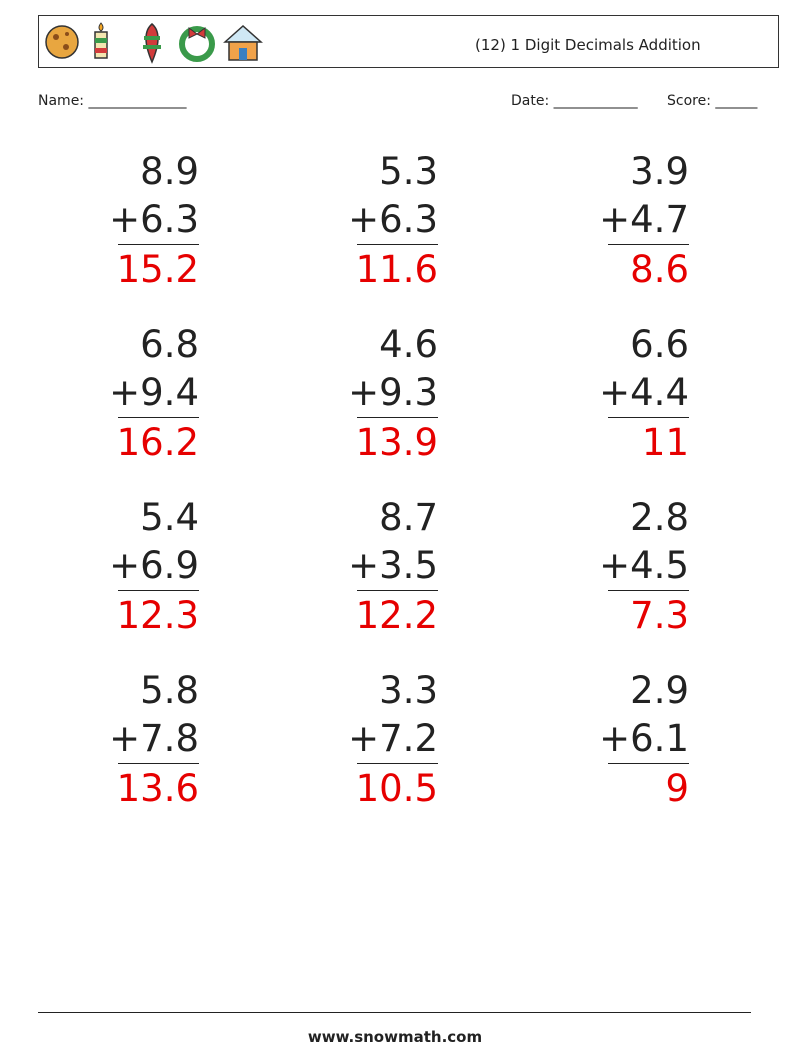 This screenshot has width=794, height=1053. What do you see at coordinates (169, 171) in the screenshot?
I see `top-number: 8.9` at bounding box center [169, 171].